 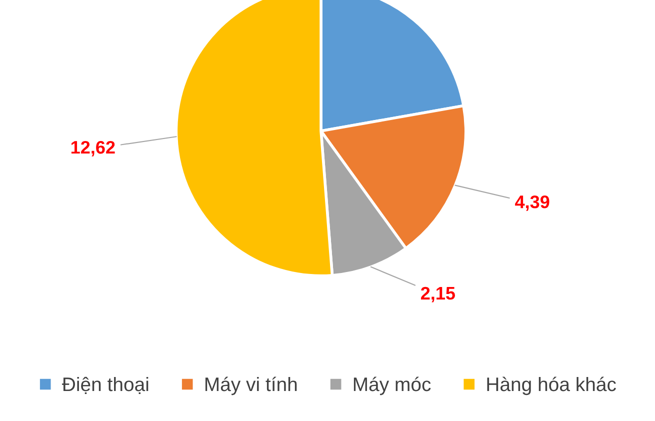 What do you see at coordinates (392, 386) in the screenshot?
I see `legend-label: Máy móc` at bounding box center [392, 386].